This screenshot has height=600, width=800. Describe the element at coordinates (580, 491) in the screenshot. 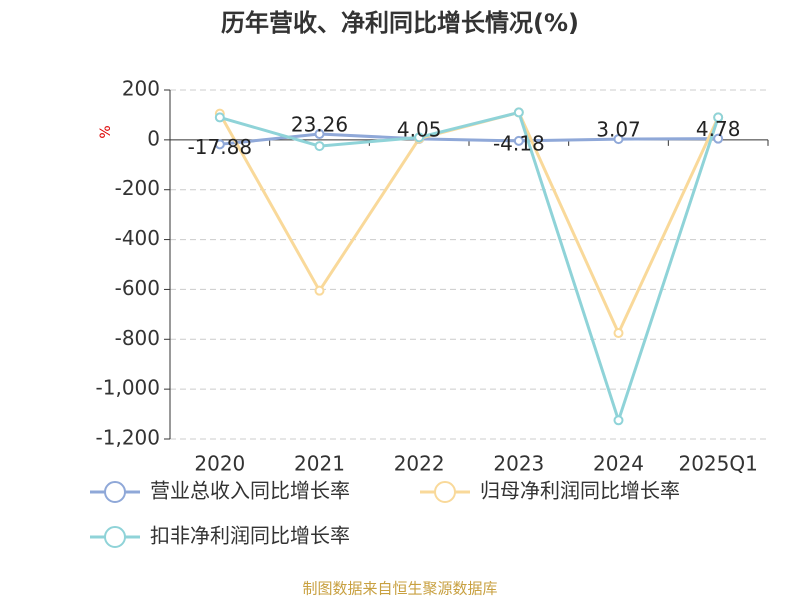

I see `legend-label: 归母净利润同比增长率` at that location.